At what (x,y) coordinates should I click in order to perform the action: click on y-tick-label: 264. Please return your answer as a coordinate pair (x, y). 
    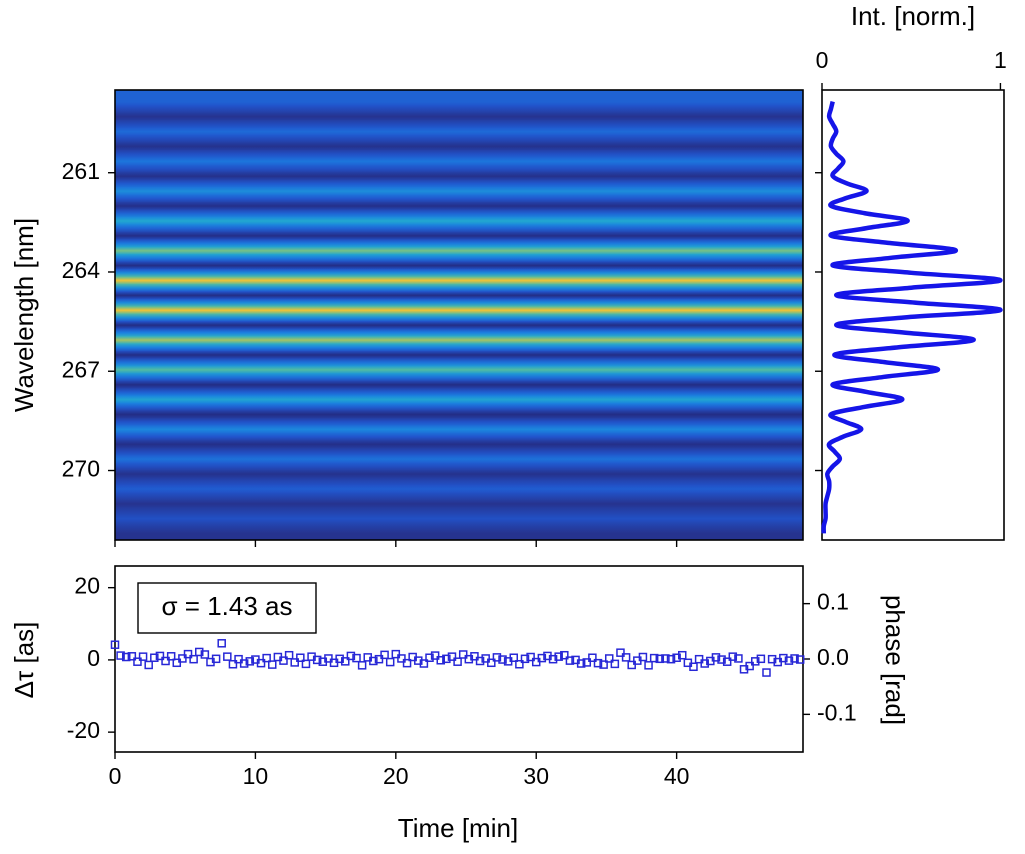
    Looking at the image, I should click on (81, 270).